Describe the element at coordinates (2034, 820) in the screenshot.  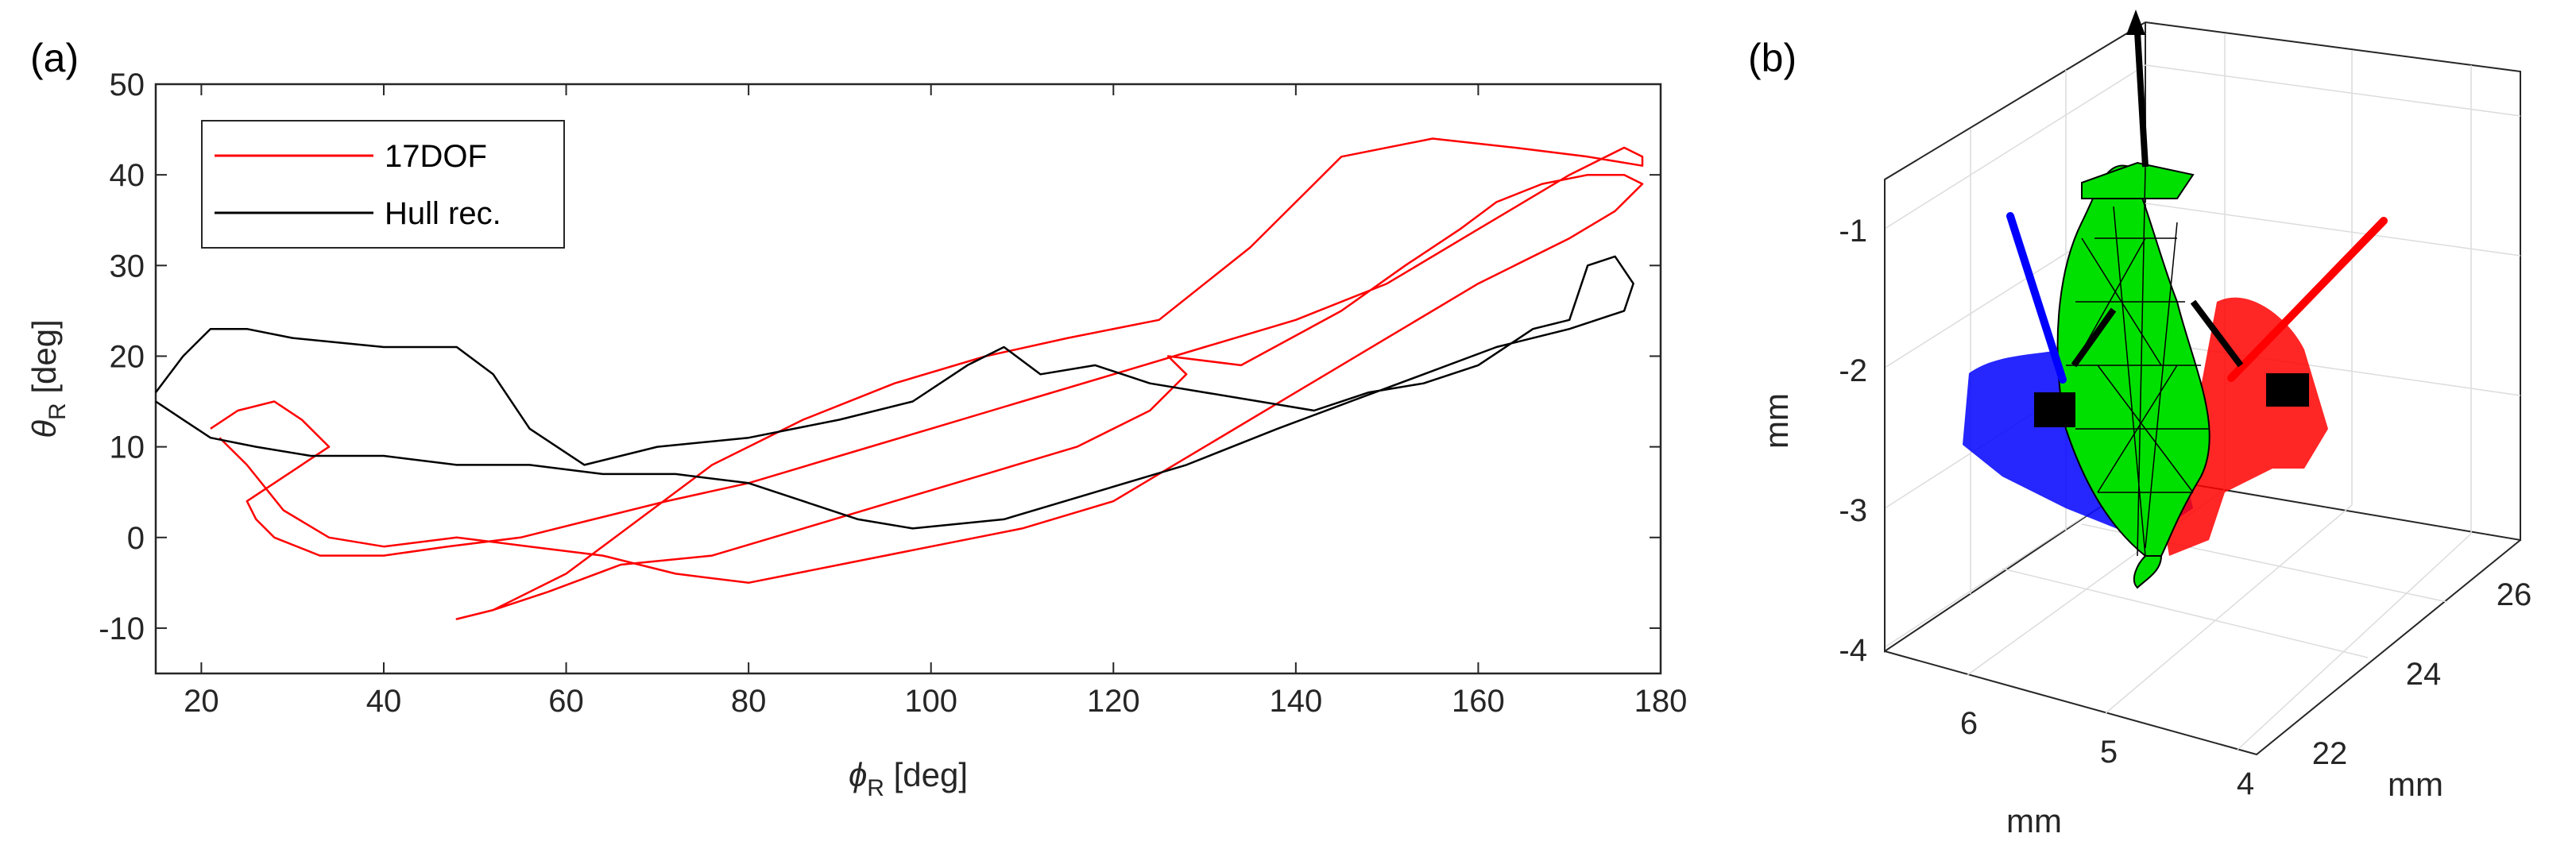
I see `panel-b-x-label: mm` at that location.